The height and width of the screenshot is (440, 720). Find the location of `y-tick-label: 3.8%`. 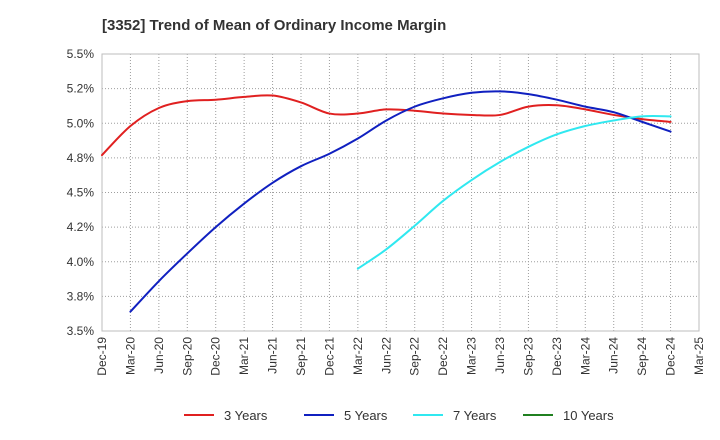

y-tick-label: 3.8% is located at coordinates (81, 296).